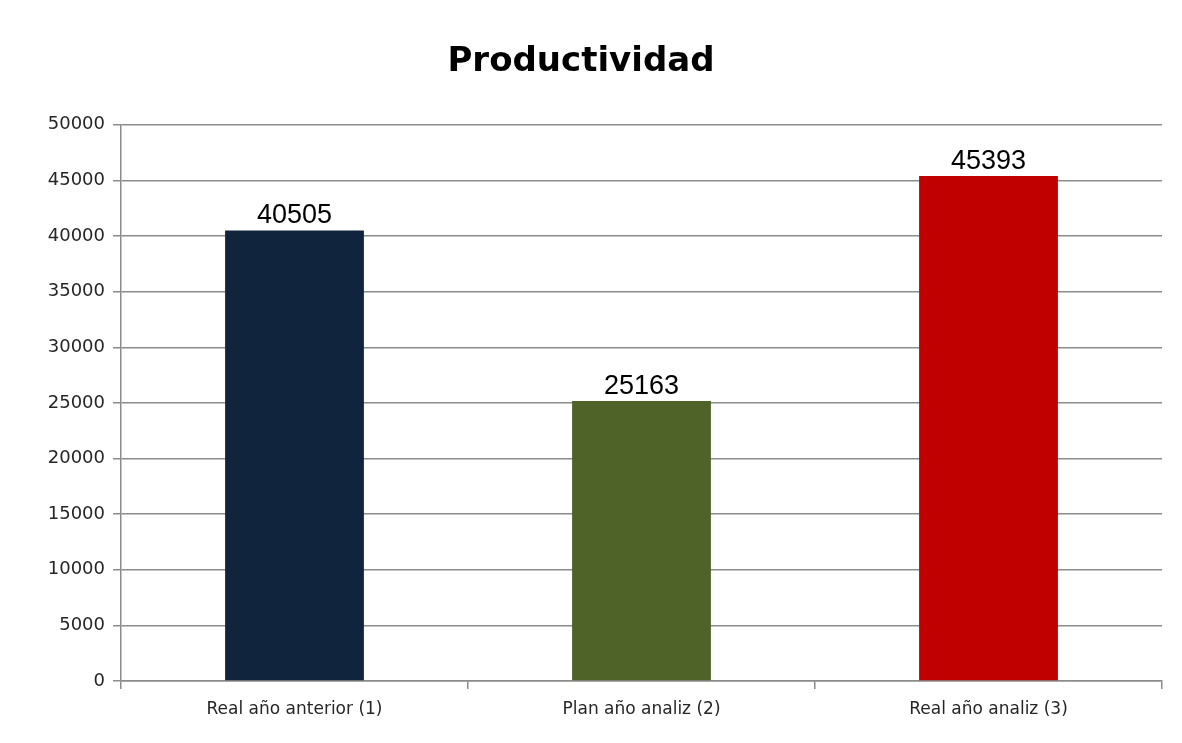 The image size is (1182, 743). What do you see at coordinates (988, 707) in the screenshot?
I see `x-tick-label: Real año analiz (3)` at bounding box center [988, 707].